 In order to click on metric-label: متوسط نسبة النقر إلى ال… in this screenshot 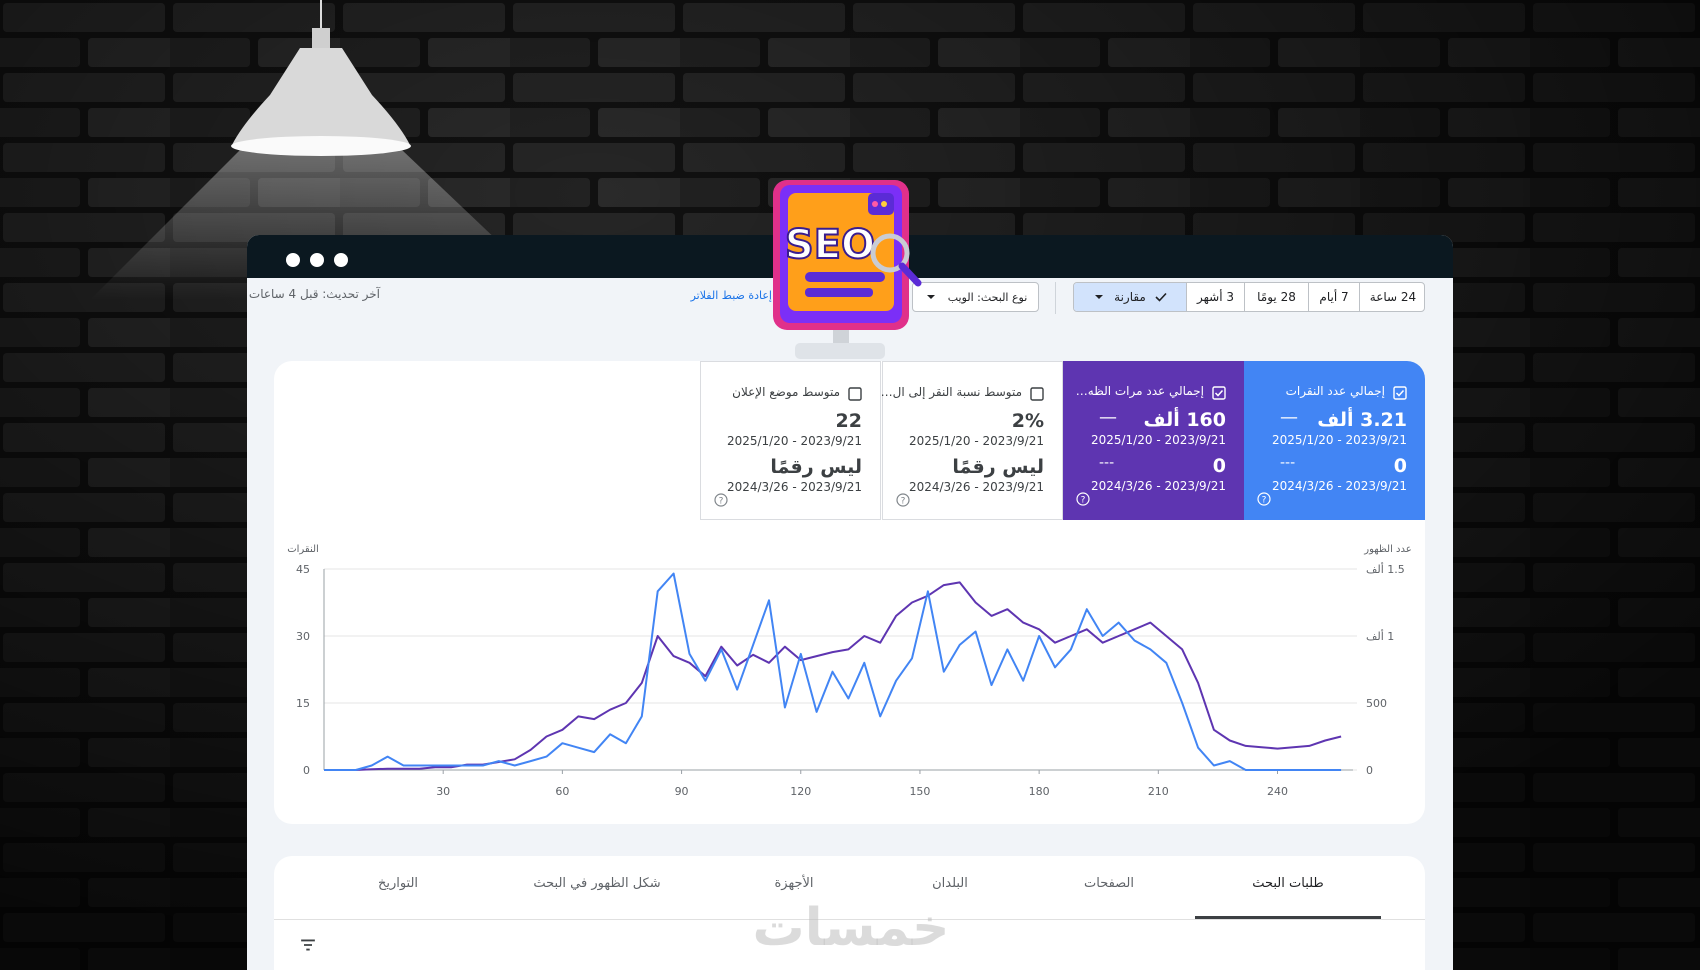, I will do `click(951, 392)`.